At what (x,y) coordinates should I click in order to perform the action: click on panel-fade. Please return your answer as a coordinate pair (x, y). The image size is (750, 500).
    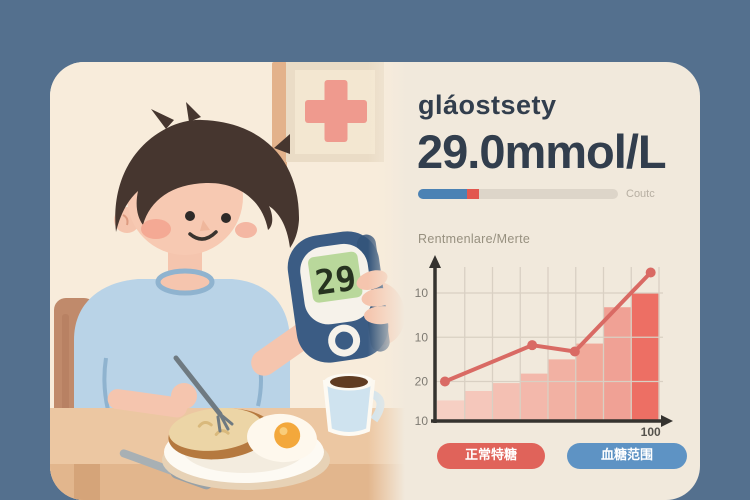
    Looking at the image, I should click on (386, 281).